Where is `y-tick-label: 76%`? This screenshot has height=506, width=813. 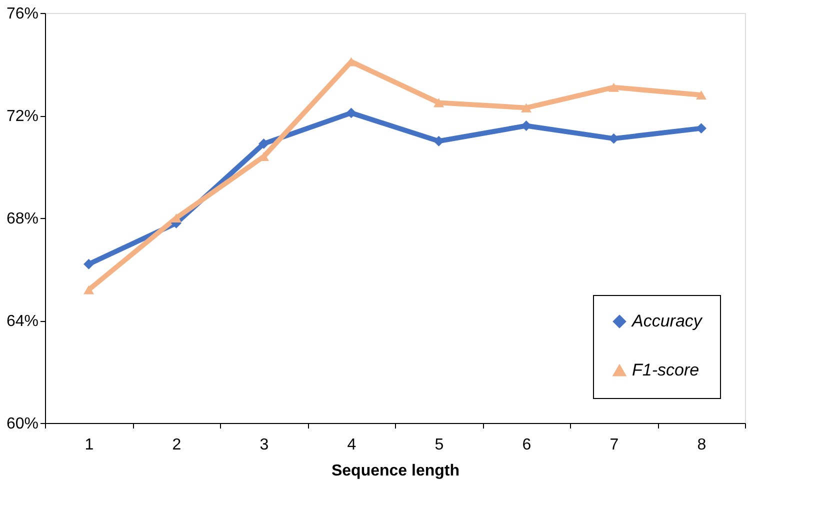 y-tick-label: 76% is located at coordinates (22, 14).